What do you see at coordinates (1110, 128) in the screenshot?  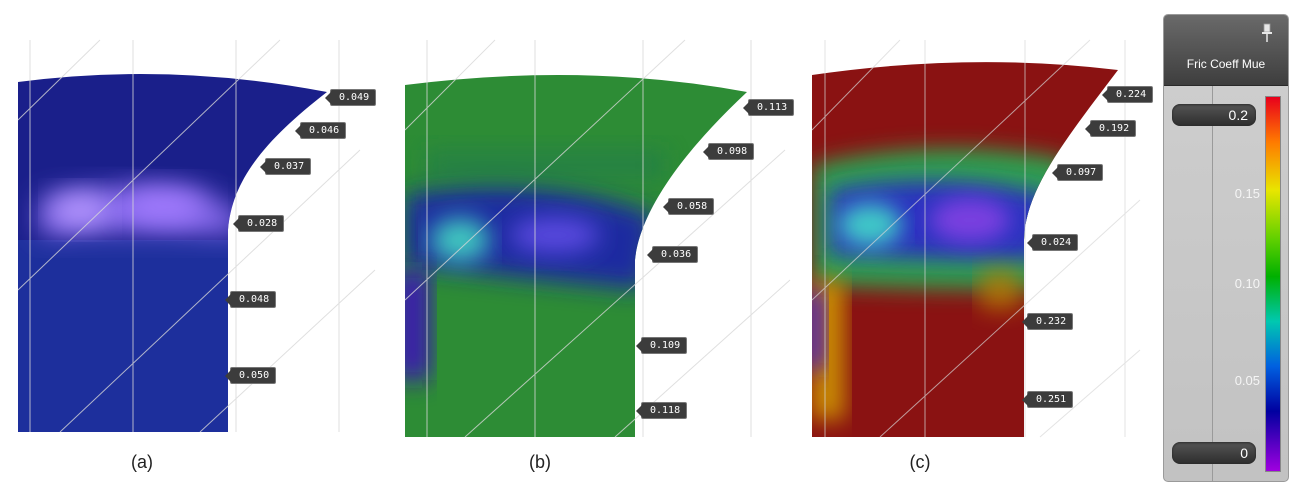 I see `value-label: 0.192` at bounding box center [1110, 128].